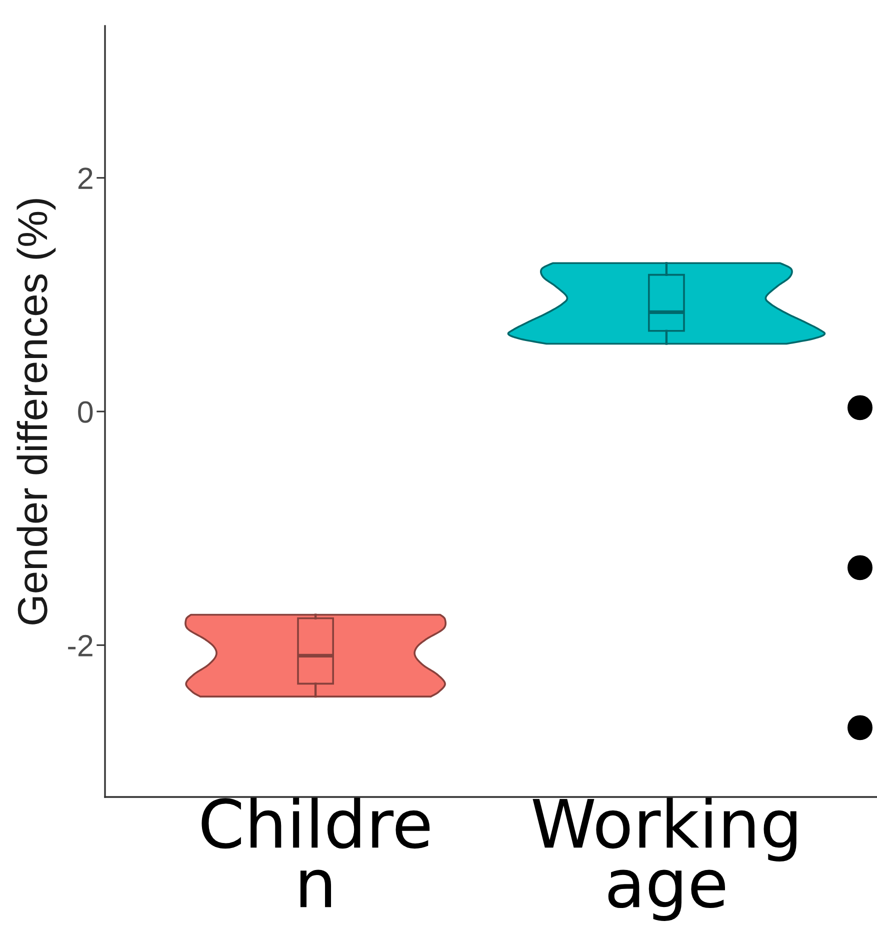 The width and height of the screenshot is (877, 929). Describe the element at coordinates (664, 859) in the screenshot. I see `x-tick-label: Working age` at that location.